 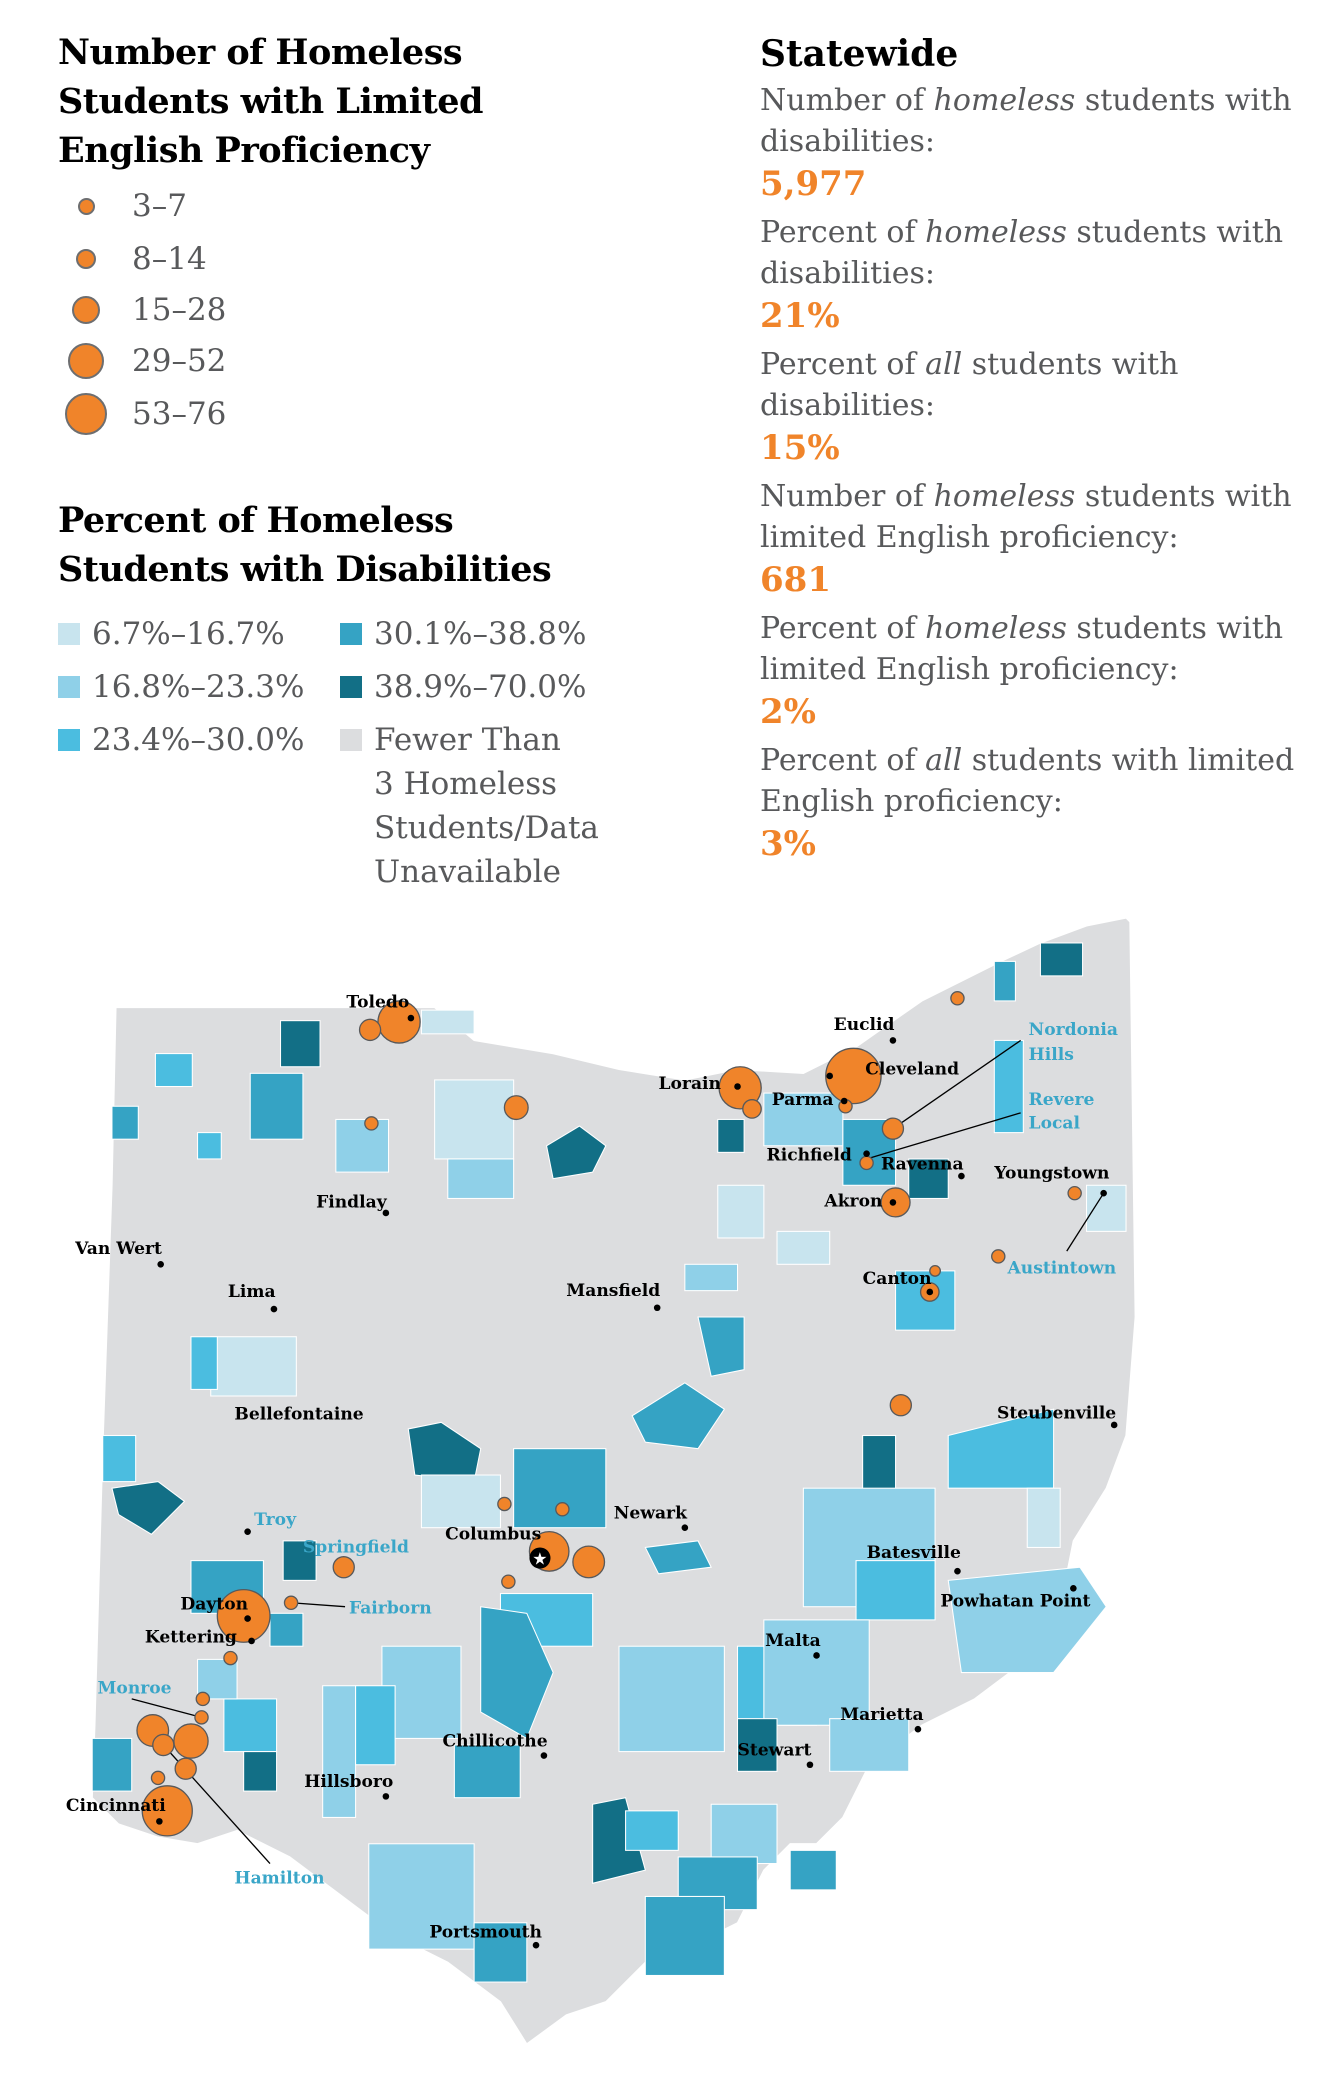 I want to click on city-label: Parma, so click(x=803, y=1100).